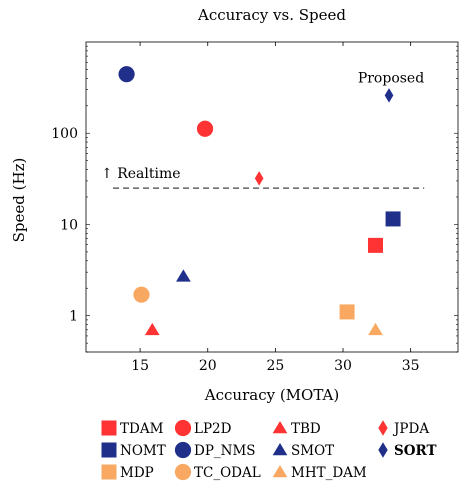  I want to click on point-sort, so click(389, 95).